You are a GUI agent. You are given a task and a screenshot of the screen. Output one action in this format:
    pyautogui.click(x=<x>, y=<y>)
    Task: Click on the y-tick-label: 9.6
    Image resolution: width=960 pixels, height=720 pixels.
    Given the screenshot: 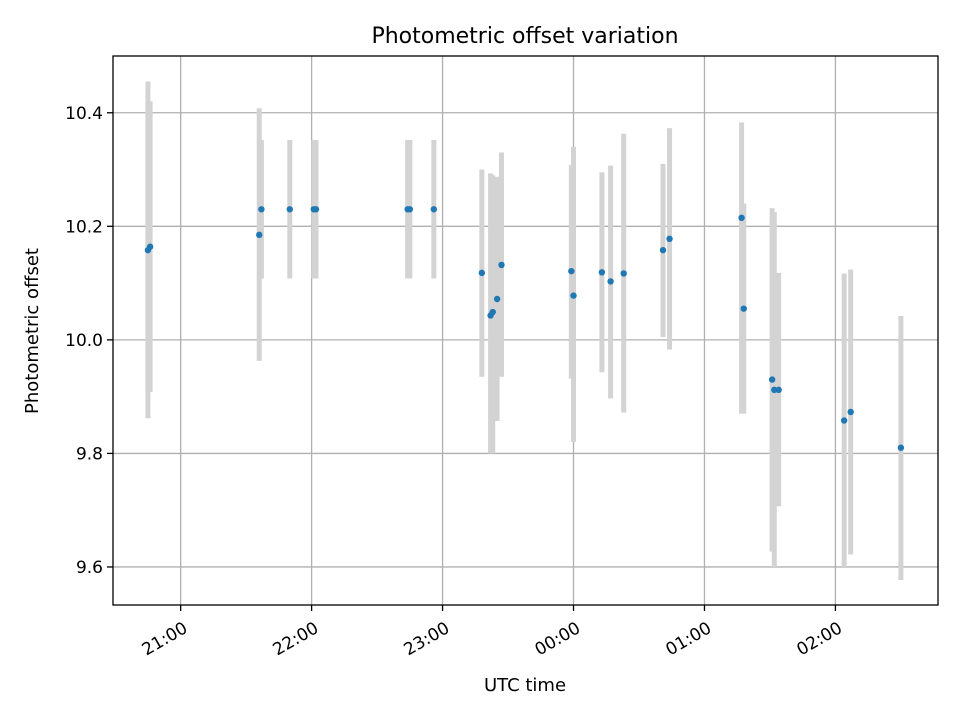 What is the action you would take?
    pyautogui.click(x=89, y=568)
    